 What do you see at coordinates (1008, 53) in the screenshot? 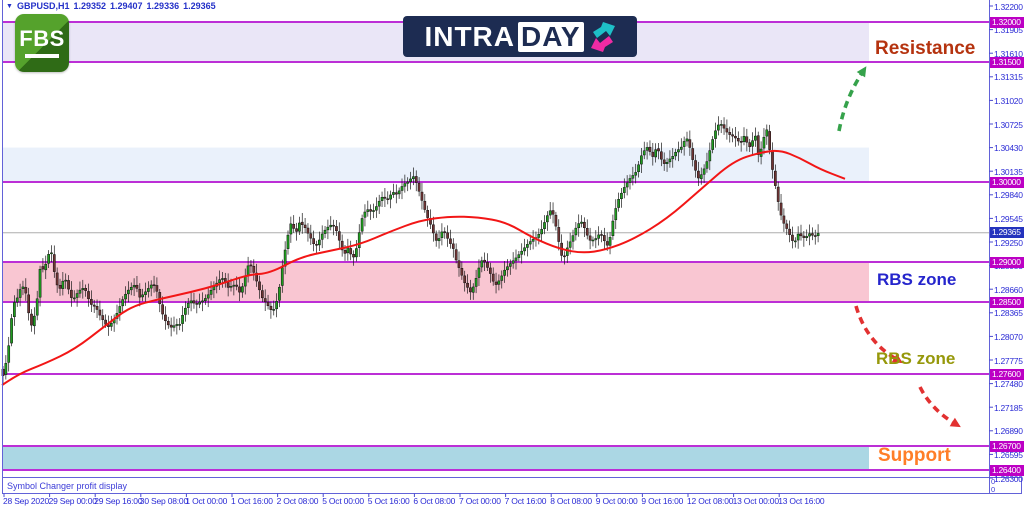
I see `price-tick-label: 1.31610` at bounding box center [1008, 53].